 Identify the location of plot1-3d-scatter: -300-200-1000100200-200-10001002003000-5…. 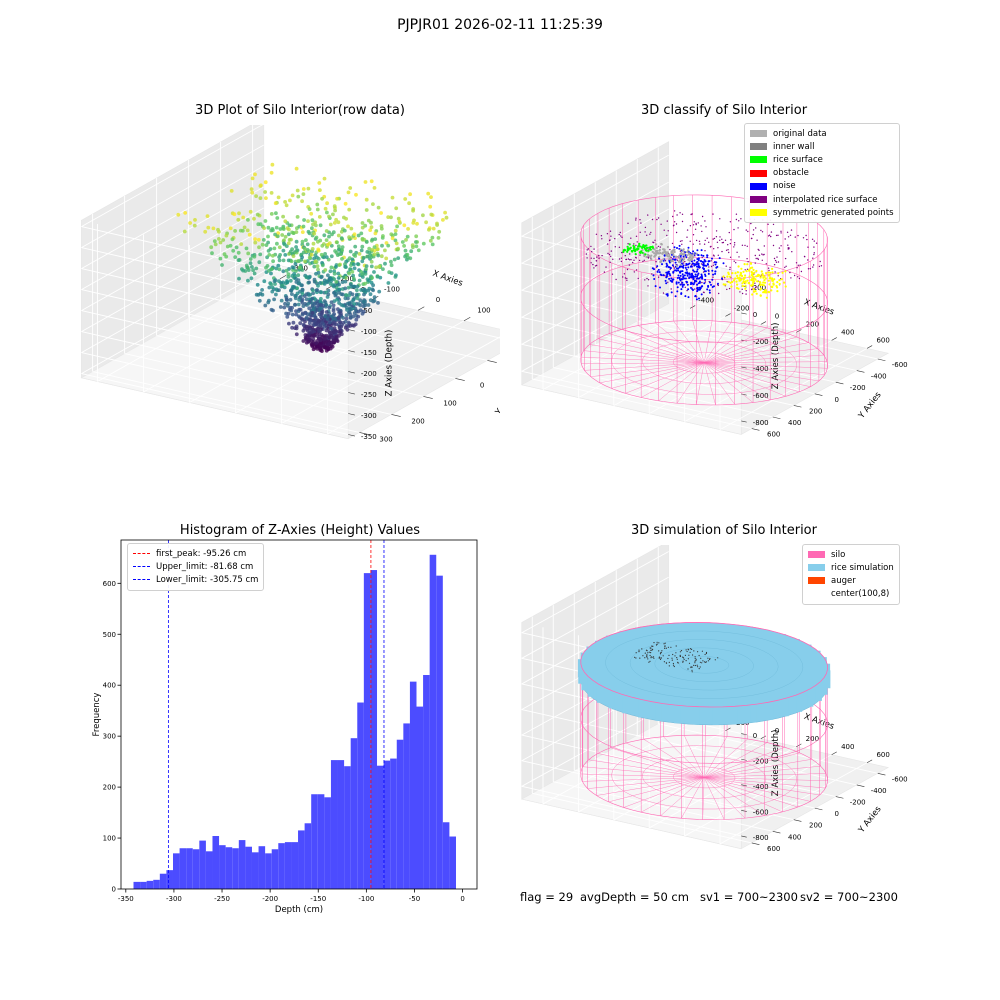
(290, 284).